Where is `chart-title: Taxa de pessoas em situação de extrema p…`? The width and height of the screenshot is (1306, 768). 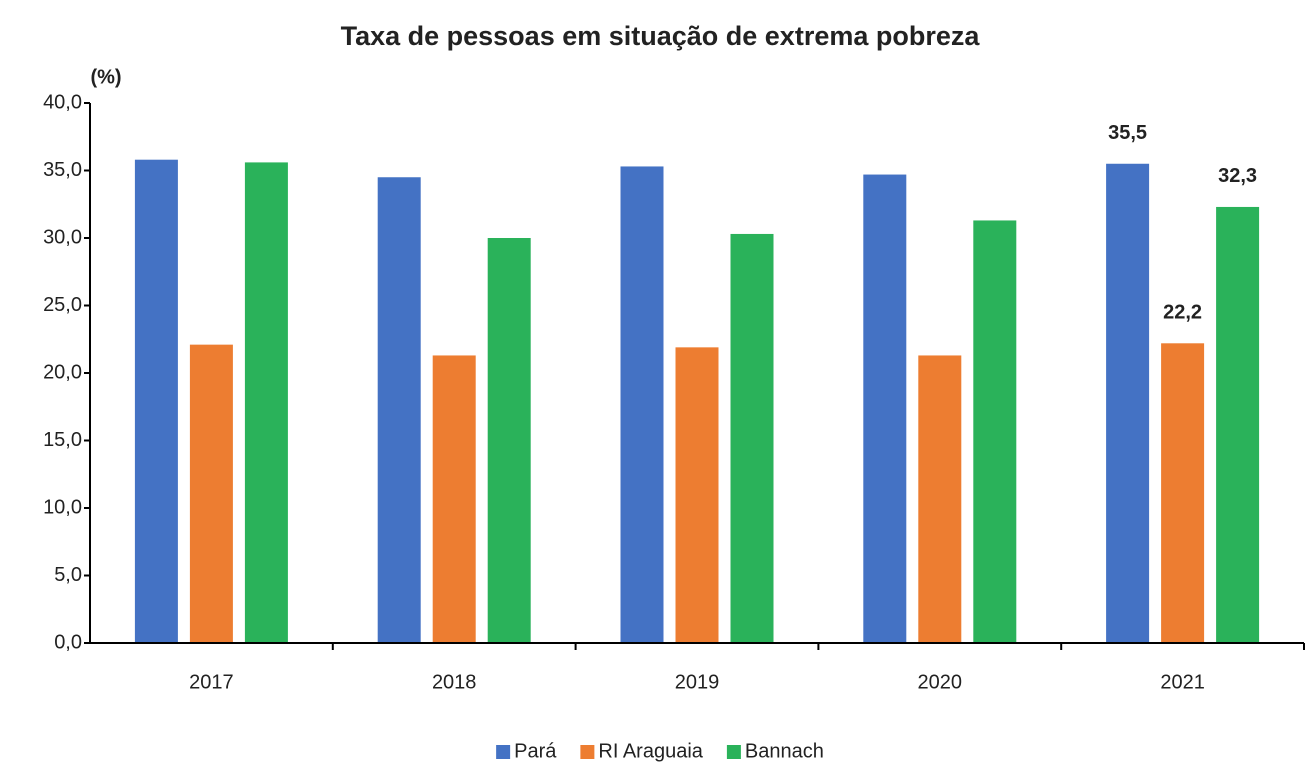 chart-title: Taxa de pessoas em situação de extrema p… is located at coordinates (661, 36).